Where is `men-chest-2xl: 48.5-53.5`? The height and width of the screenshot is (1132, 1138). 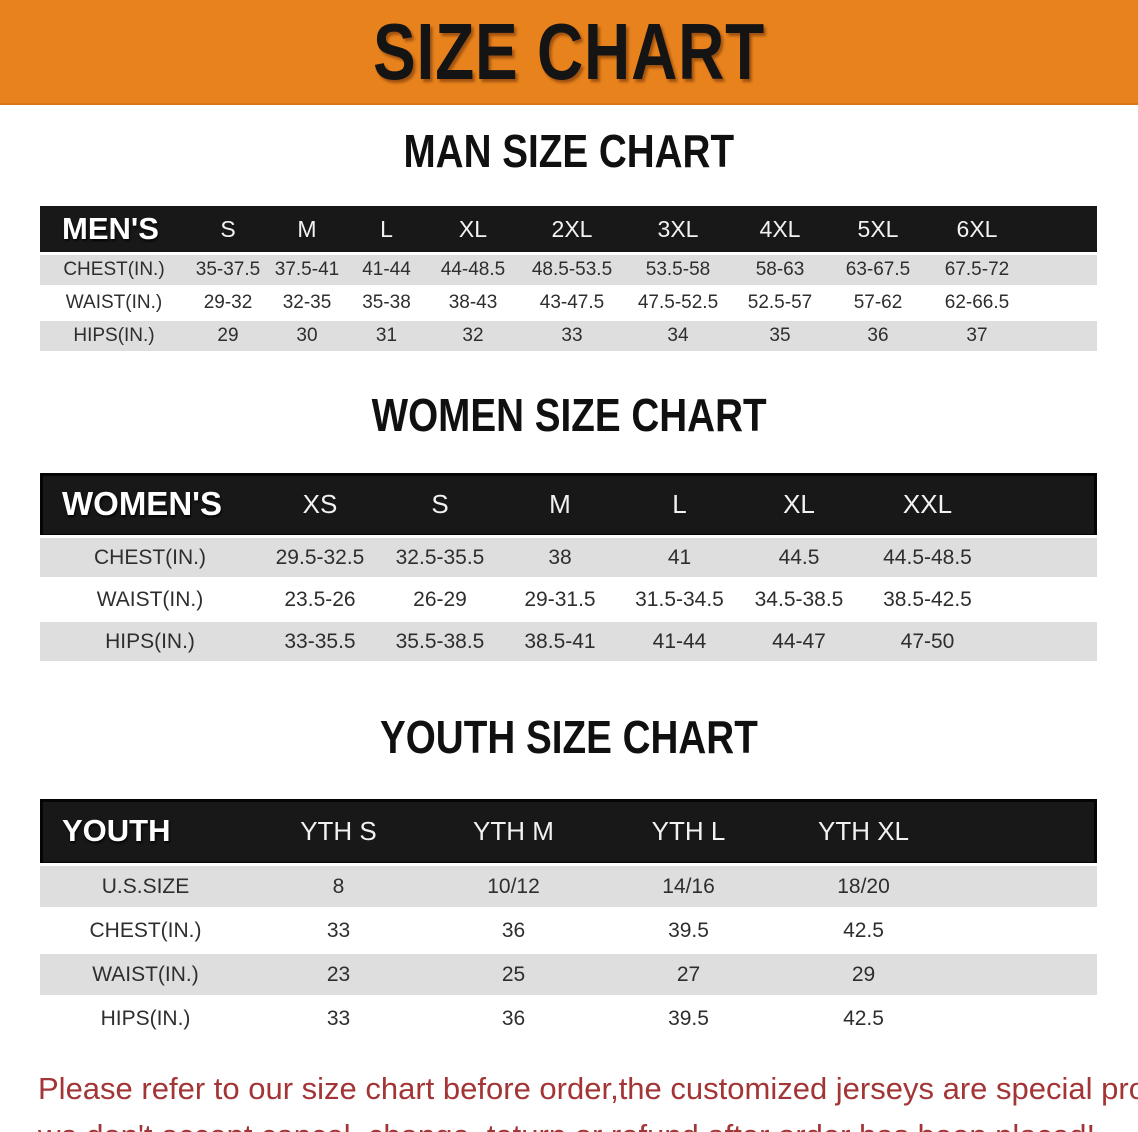
men-chest-2xl: 48.5-53.5 is located at coordinates (572, 269).